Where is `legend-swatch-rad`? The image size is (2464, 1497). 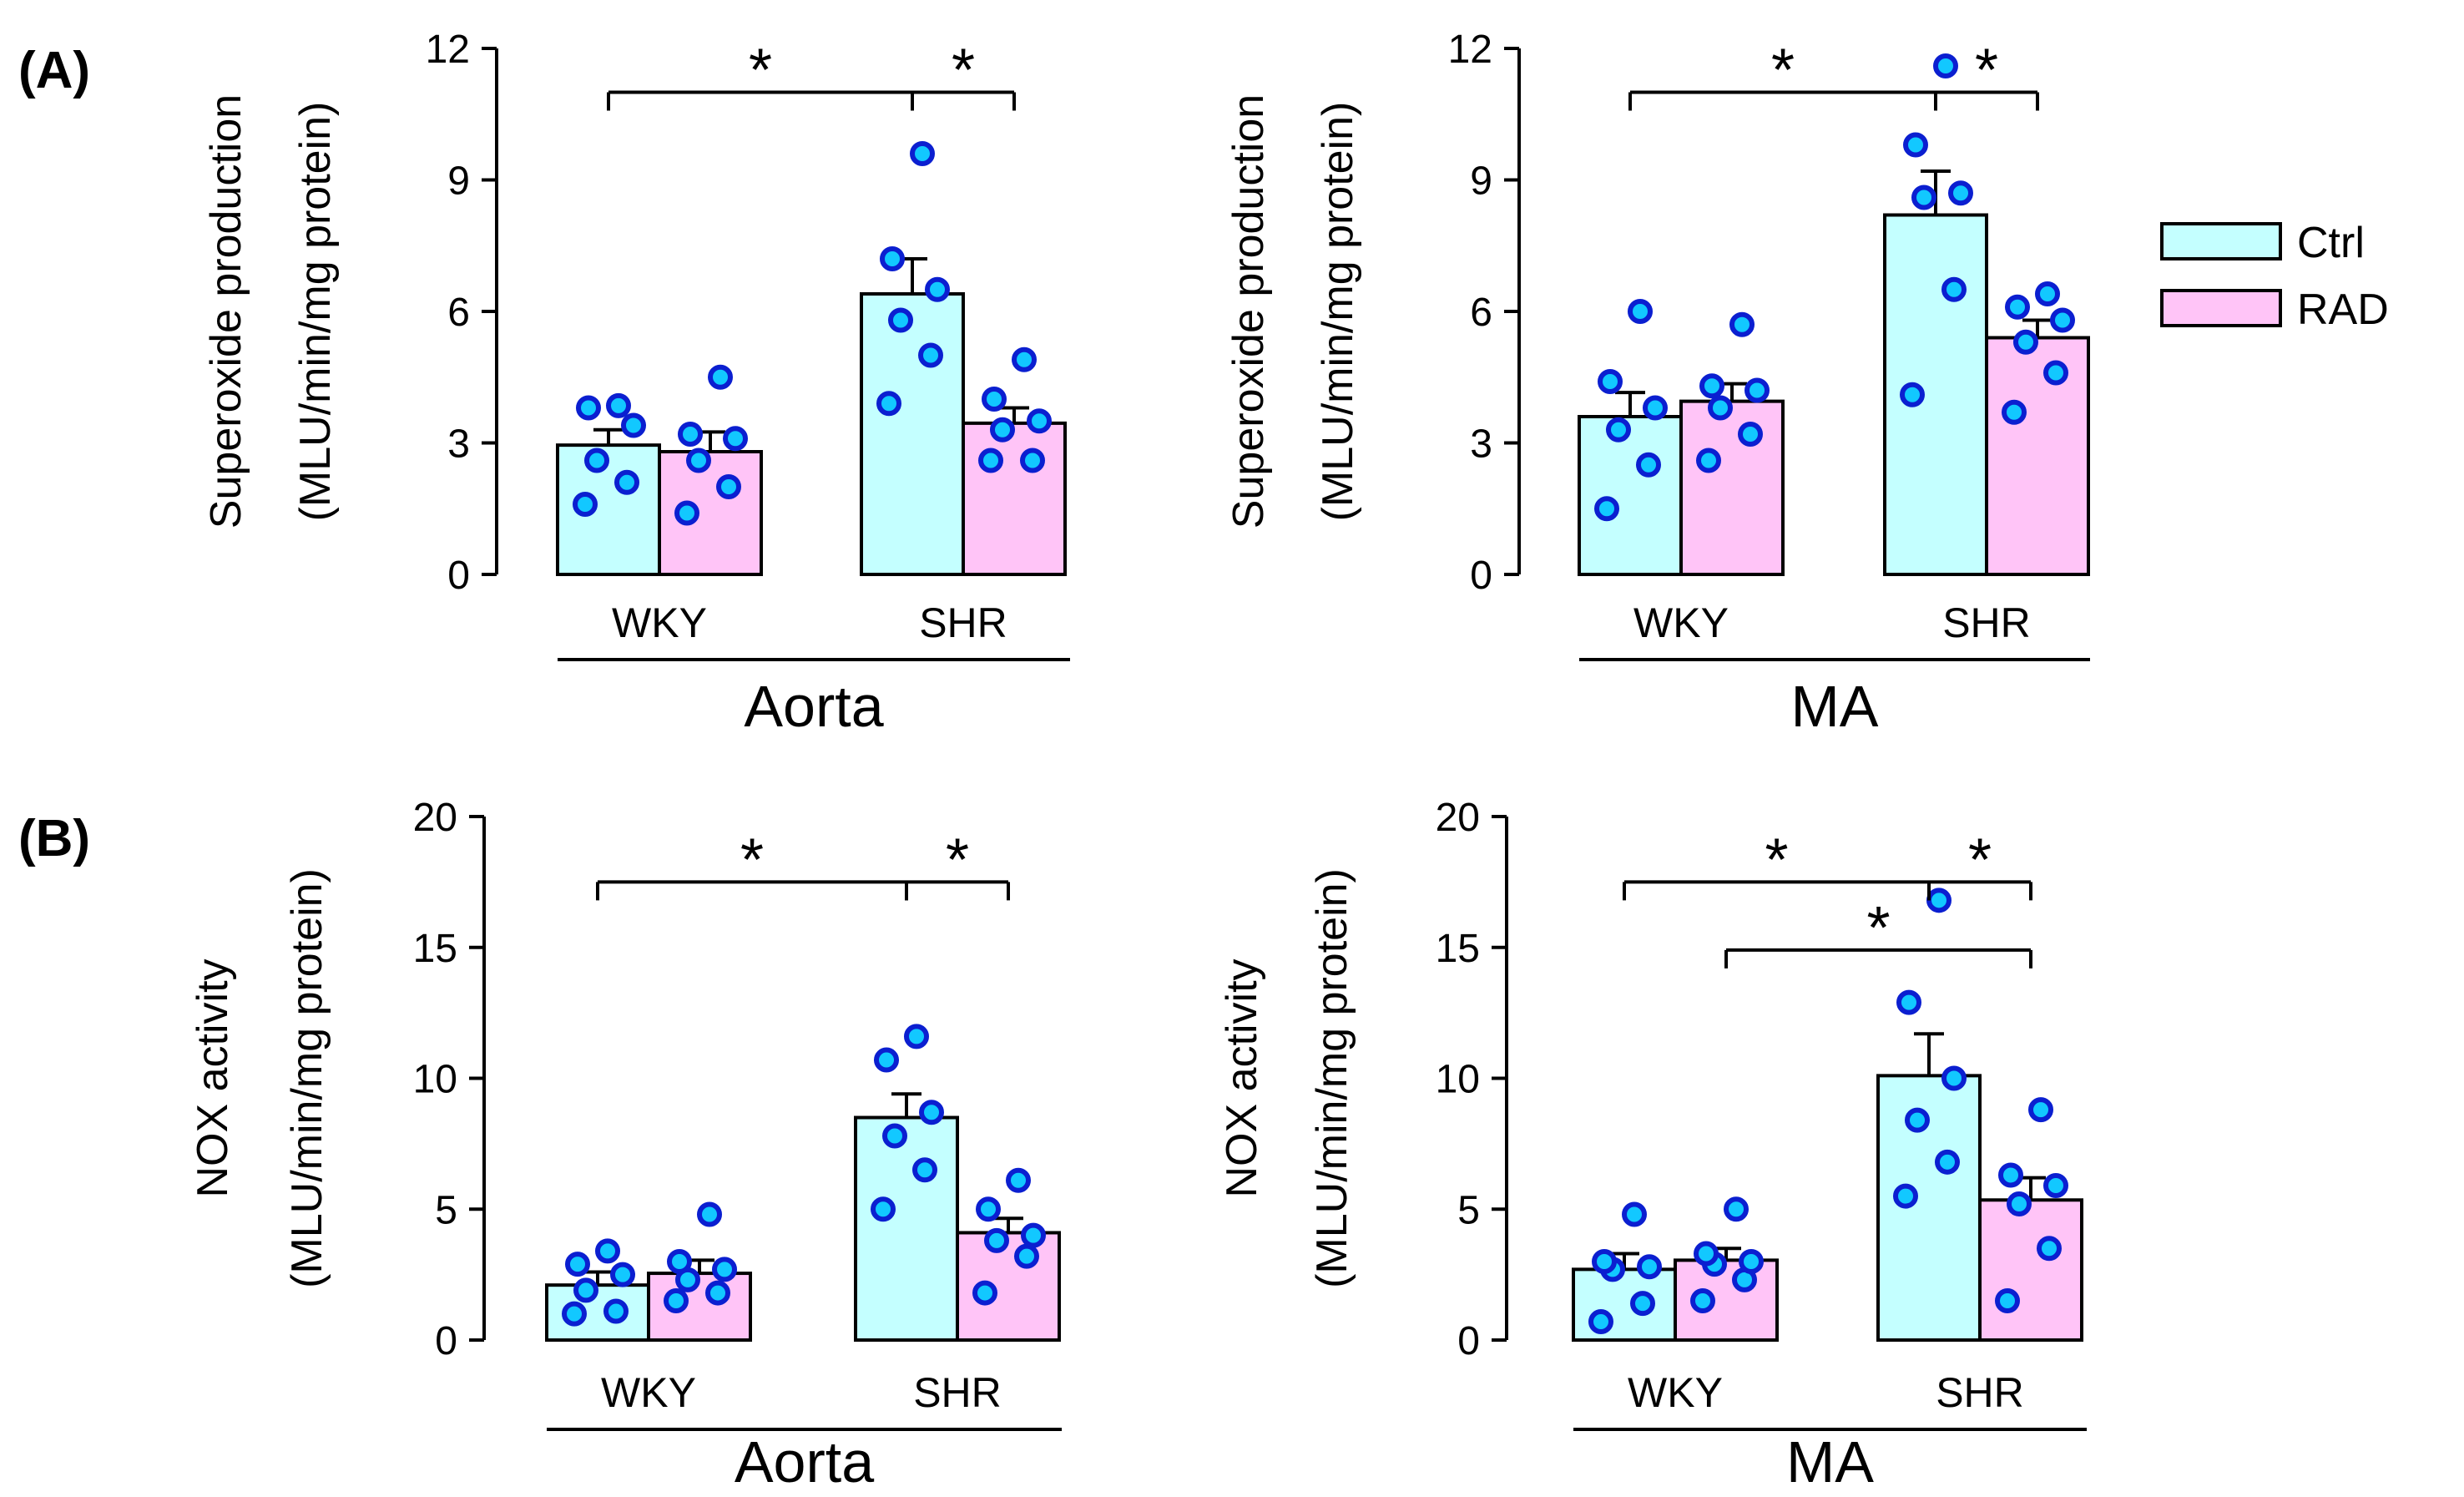
legend-swatch-rad is located at coordinates (2221, 308).